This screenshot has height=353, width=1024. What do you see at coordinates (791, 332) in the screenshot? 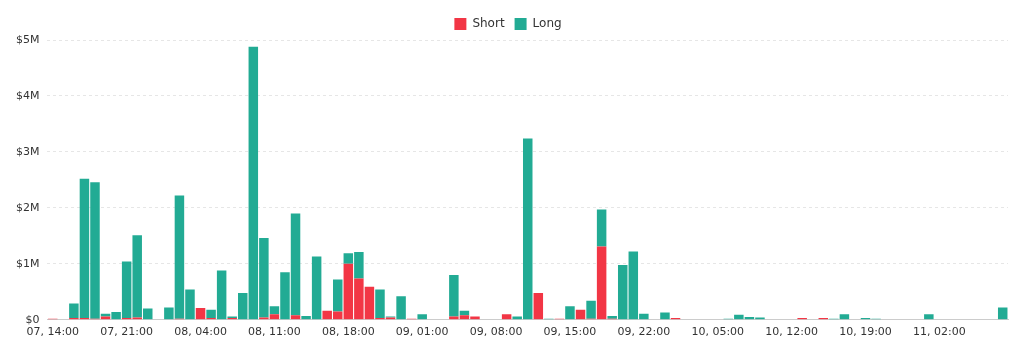
I see `x-tick-label: 10, 12:00` at bounding box center [791, 332].